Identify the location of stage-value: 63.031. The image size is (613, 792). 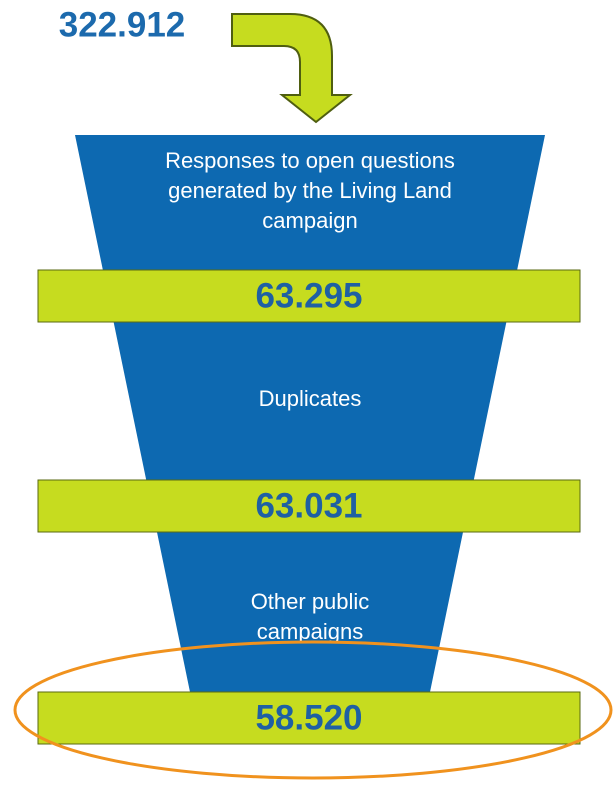
(308, 505).